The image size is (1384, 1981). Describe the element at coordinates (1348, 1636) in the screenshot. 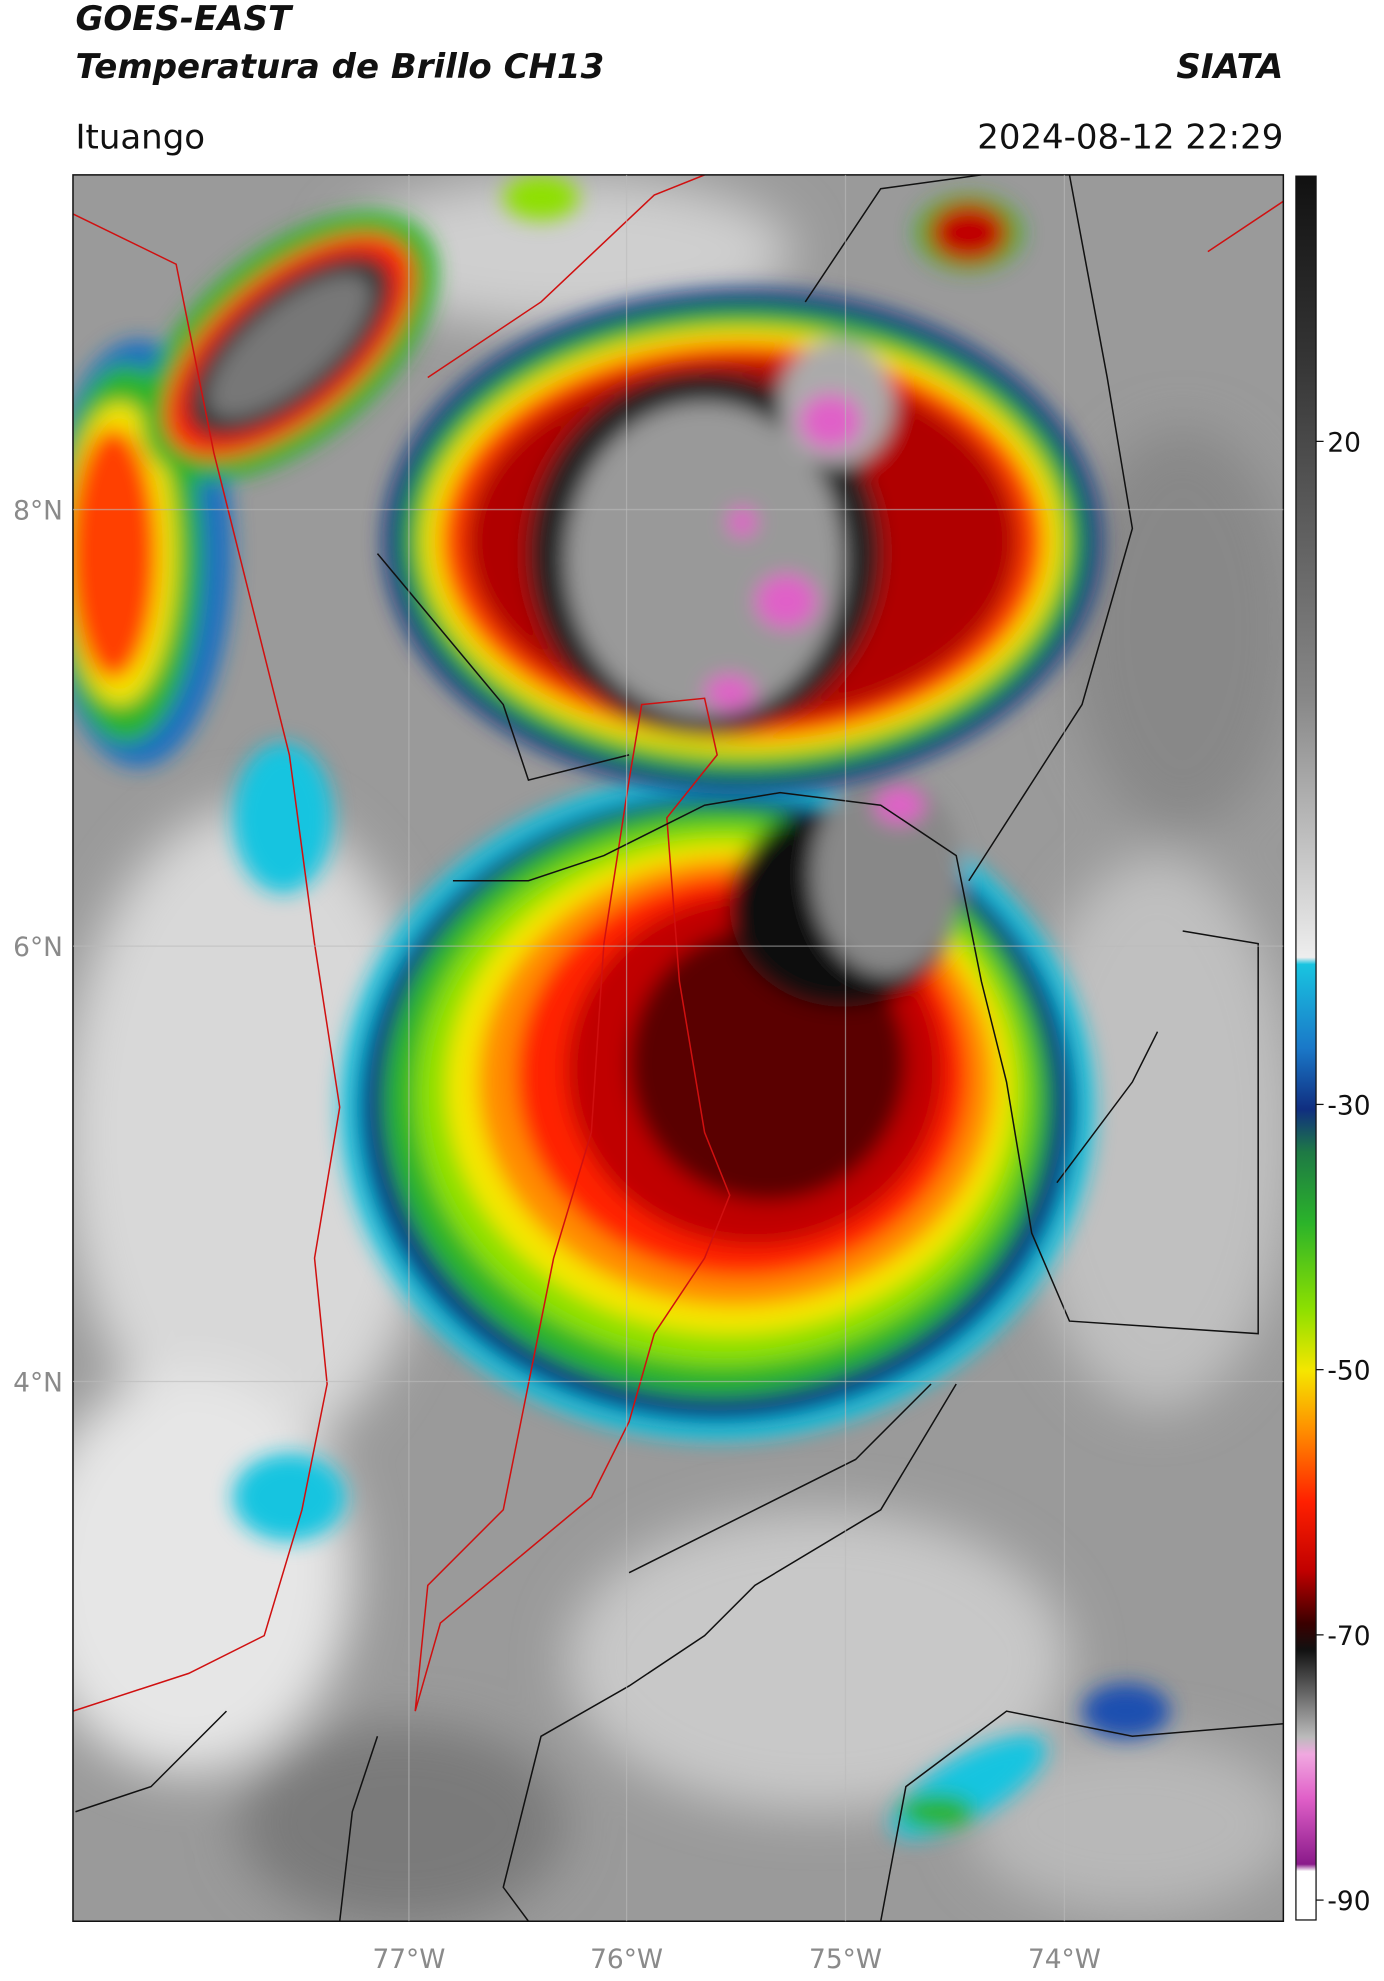

I see `colorbar-tick-label: -70` at that location.